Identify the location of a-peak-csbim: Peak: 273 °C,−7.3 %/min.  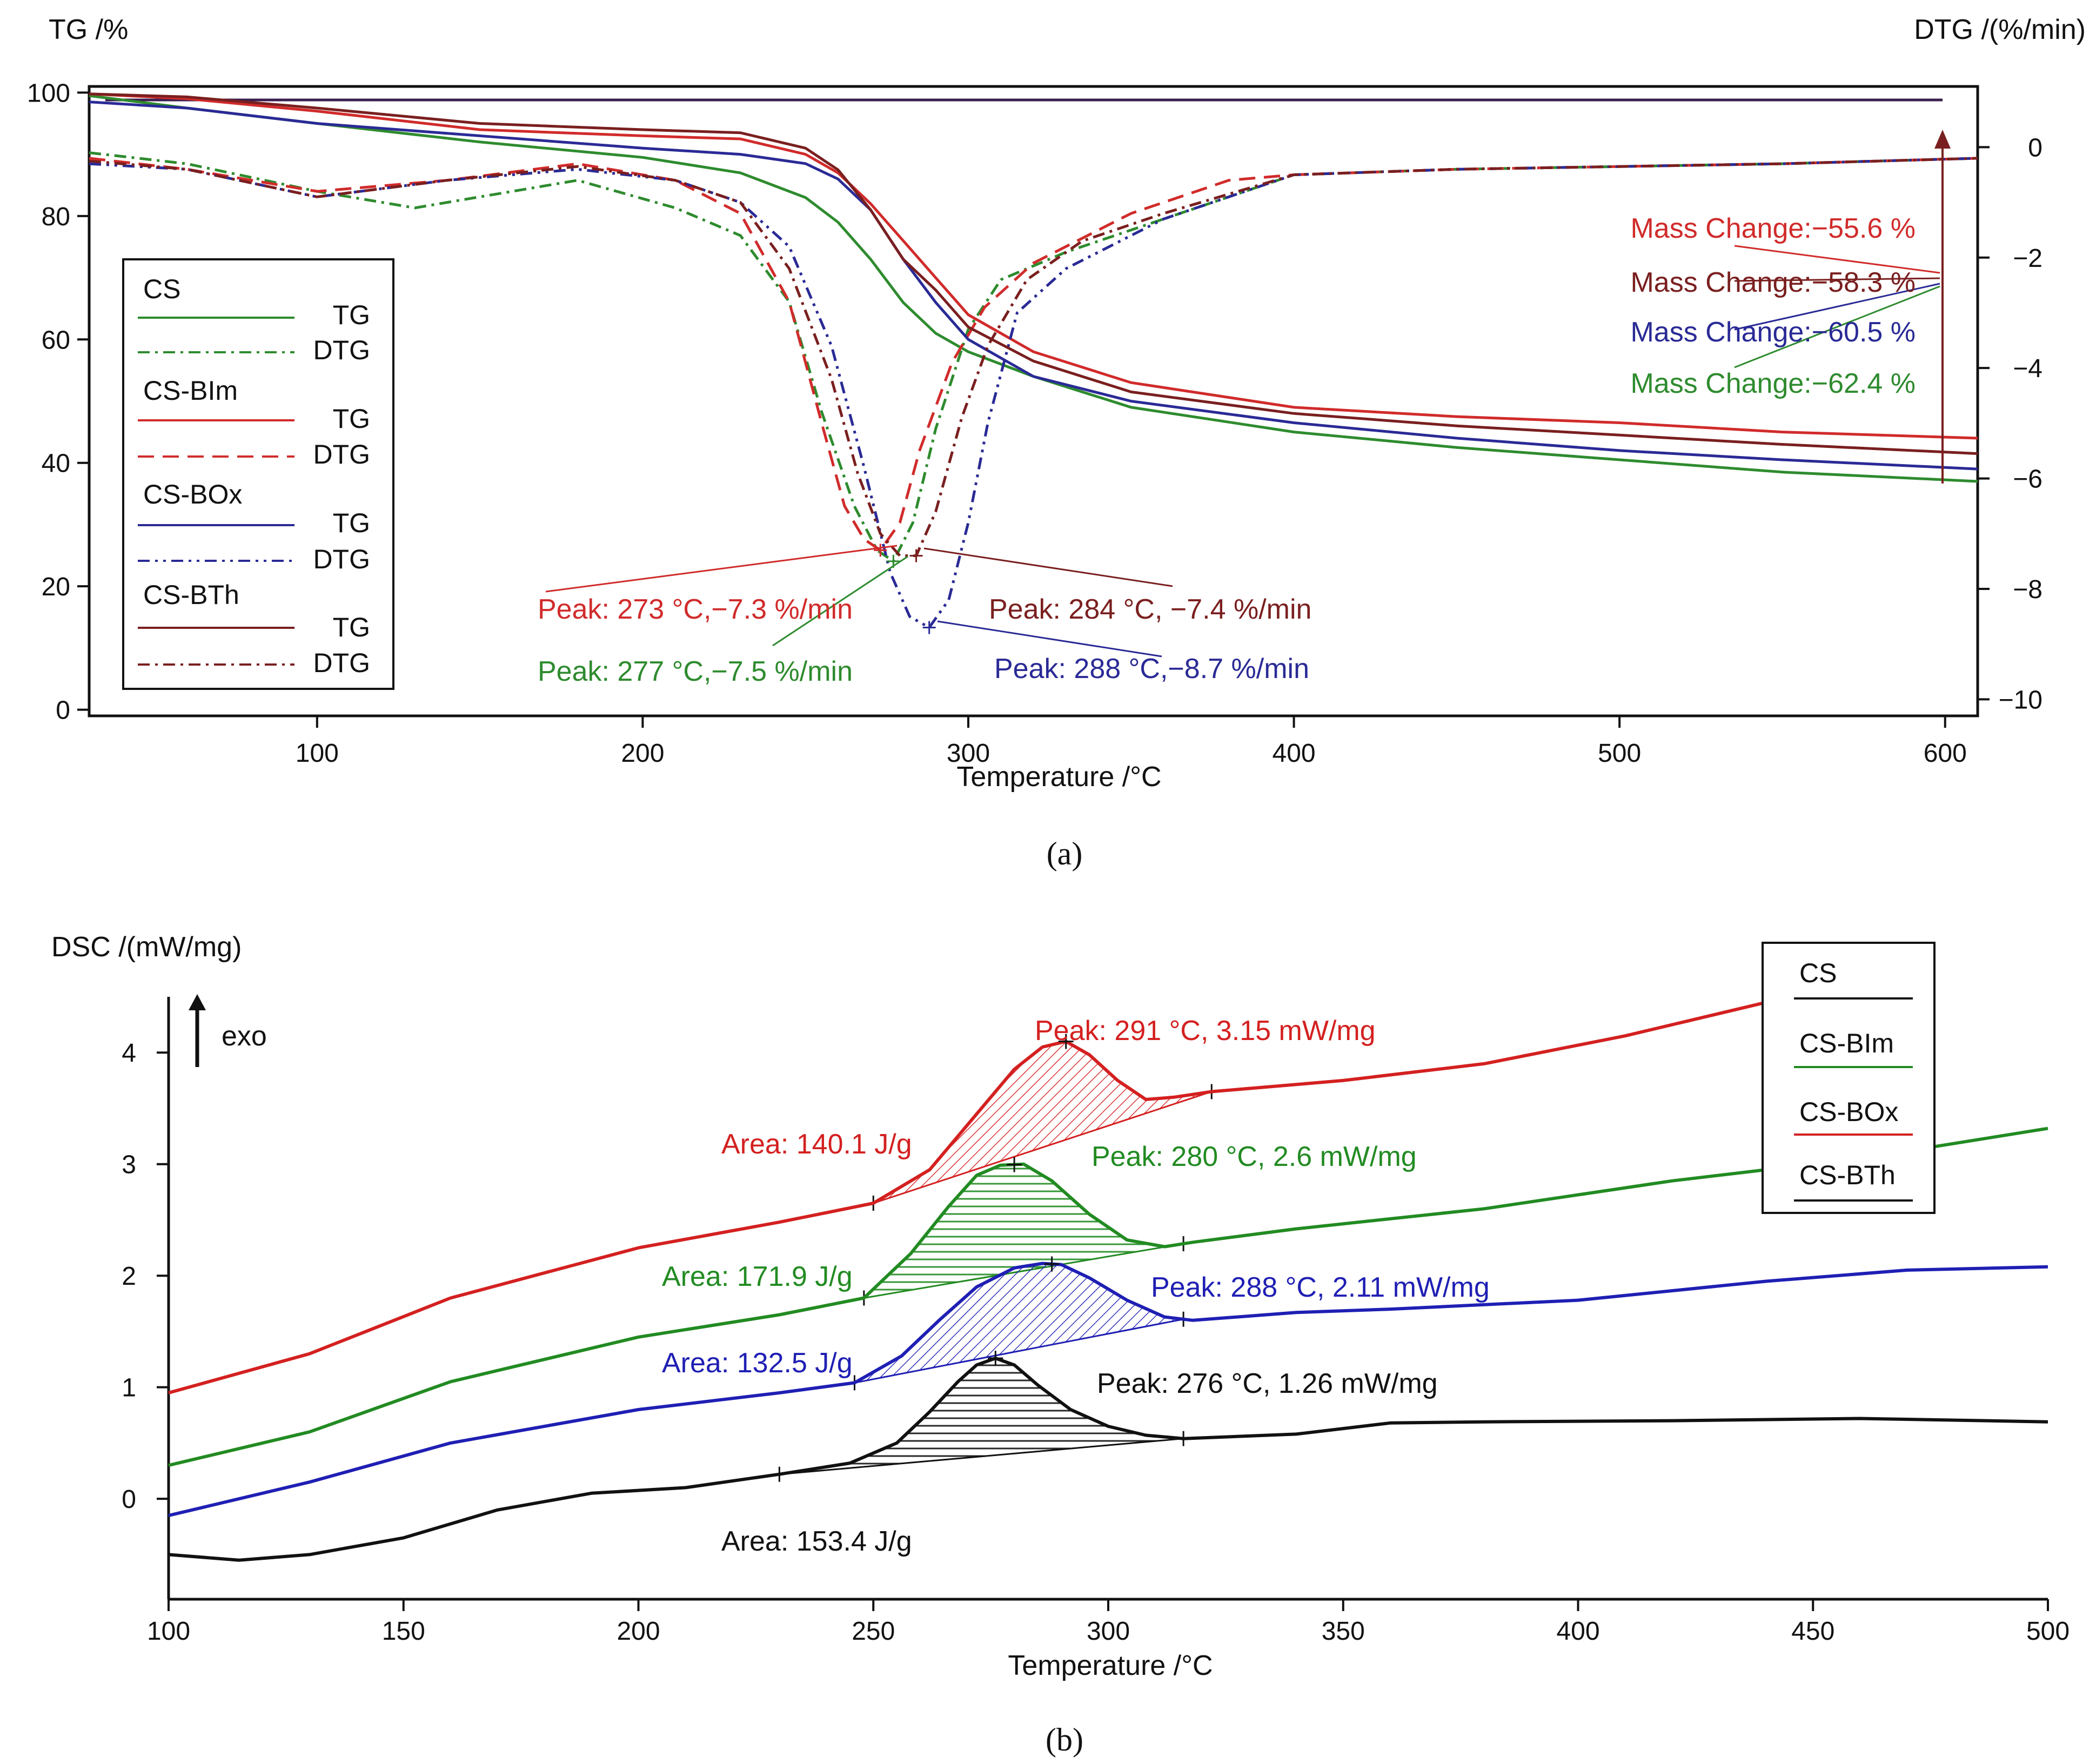
(695, 609).